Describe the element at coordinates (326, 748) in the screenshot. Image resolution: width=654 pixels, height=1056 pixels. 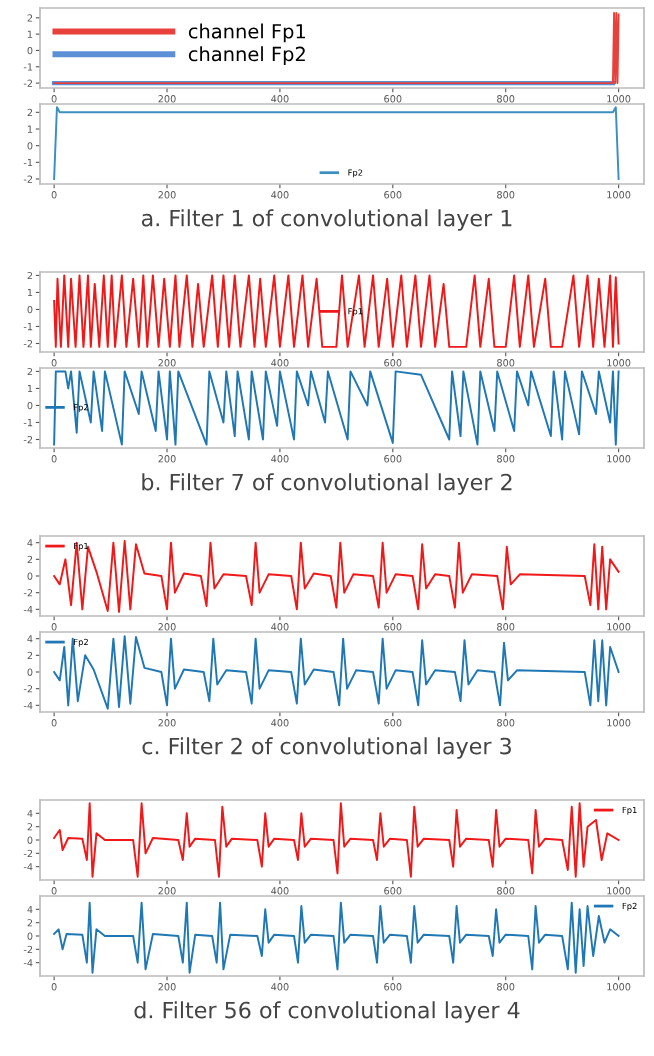
I see `text: c. Filter 2 of convolutional layer 3` at that location.